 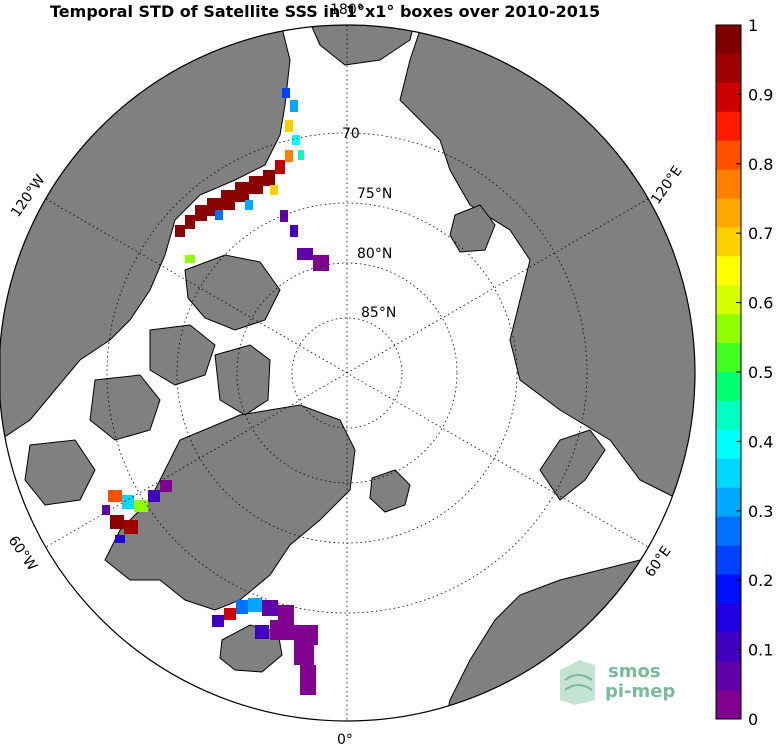 I want to click on lat-label-85: 85°N, so click(x=378, y=313).